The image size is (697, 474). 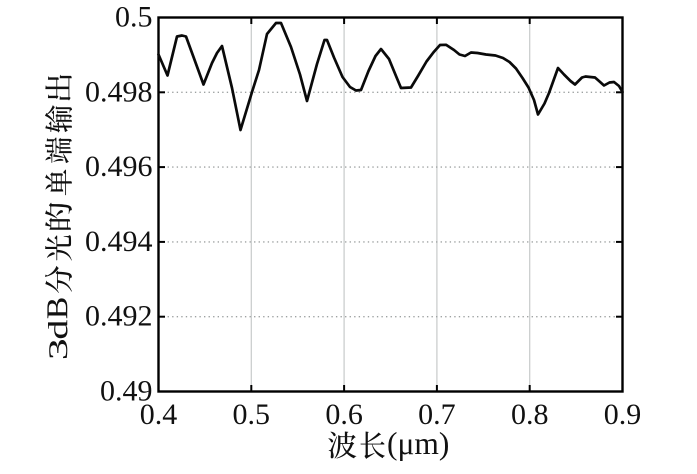 What do you see at coordinates (119, 316) in the screenshot?
I see `svg-text: 0.492` at bounding box center [119, 316].